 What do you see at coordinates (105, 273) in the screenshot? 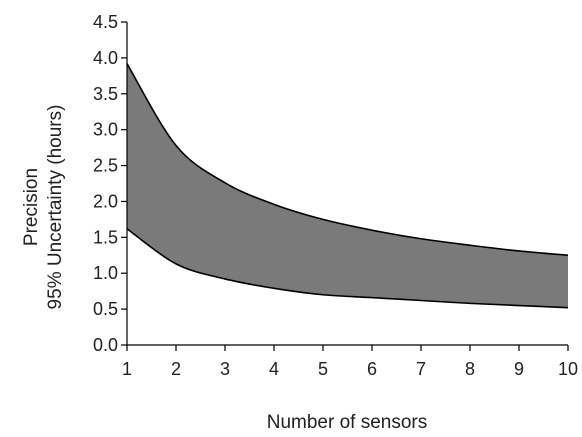
I see `y-tick-label: 1.0` at bounding box center [105, 273].